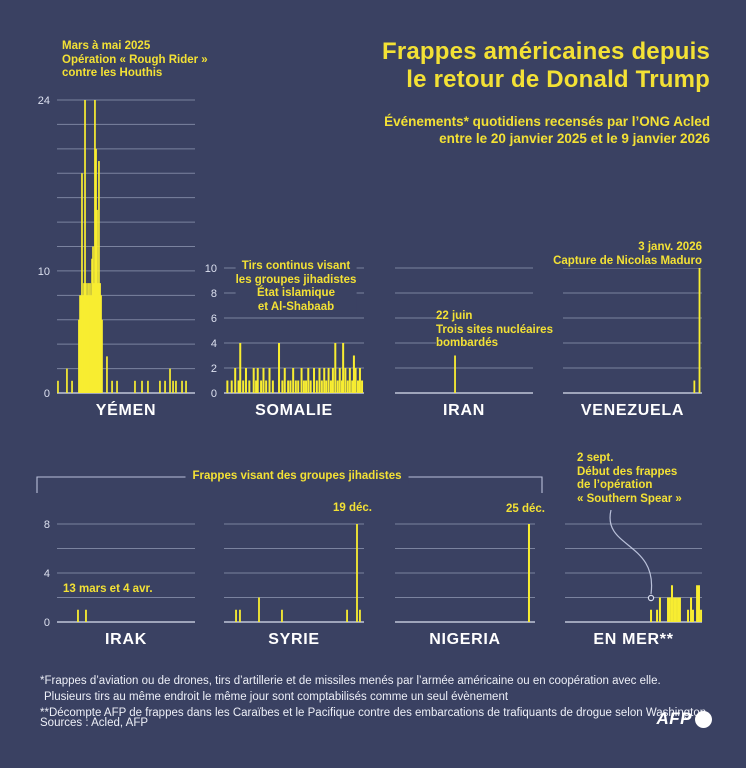 The height and width of the screenshot is (768, 746). Describe the element at coordinates (284, 331) in the screenshot. I see `chart-somalie: 10 8 6 4 2 0` at that location.